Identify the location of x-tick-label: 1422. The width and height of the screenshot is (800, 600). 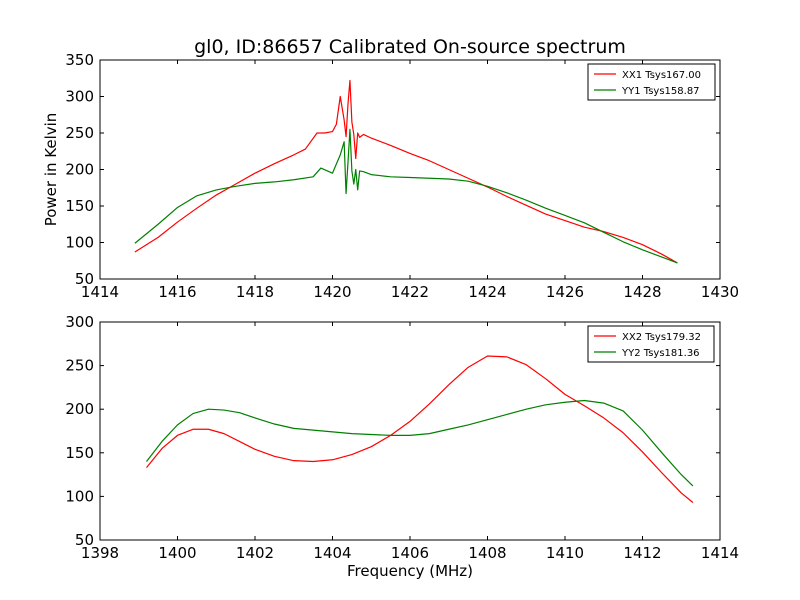
(410, 292).